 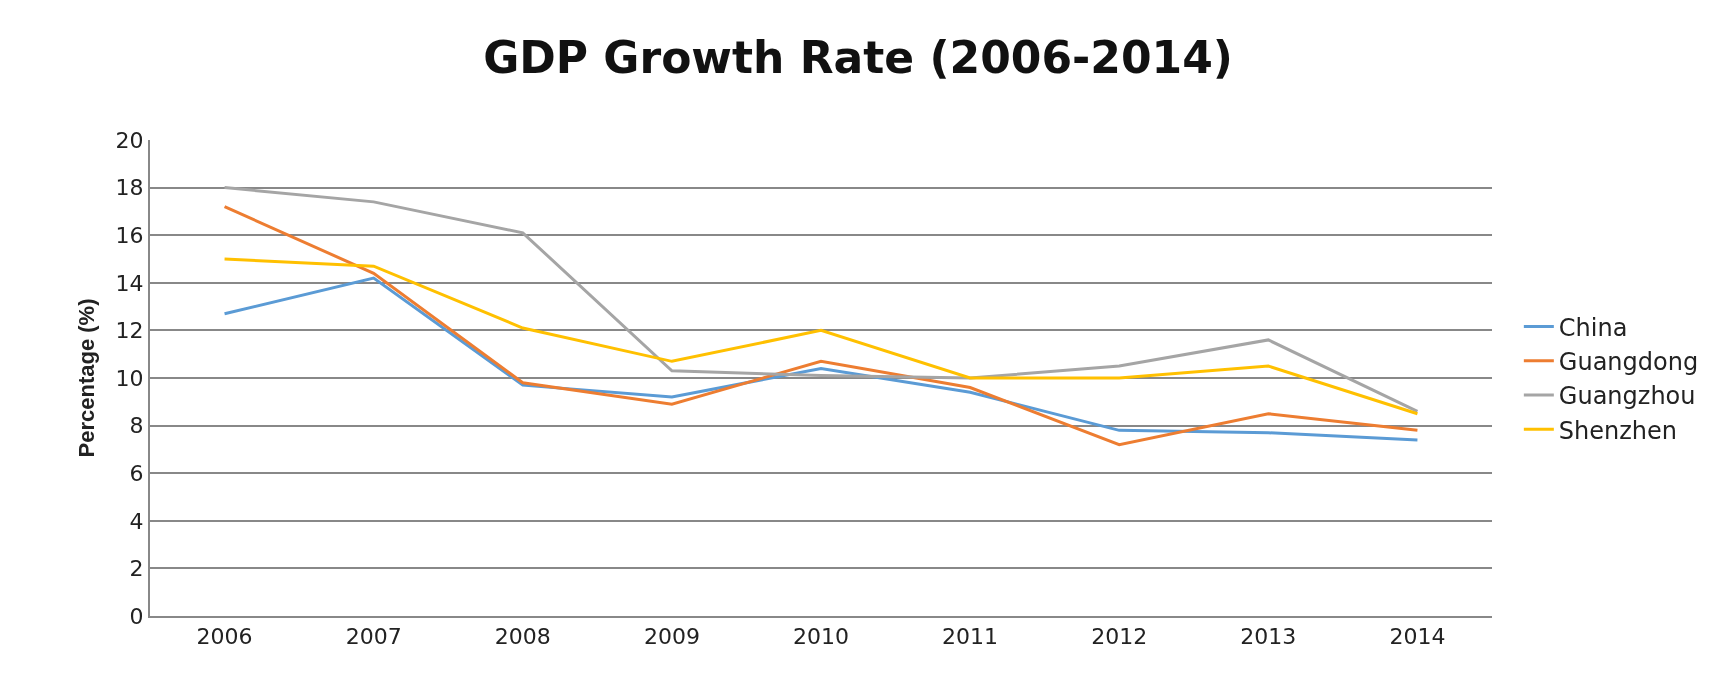 I want to click on y-tick-label: 4, so click(x=136, y=521).